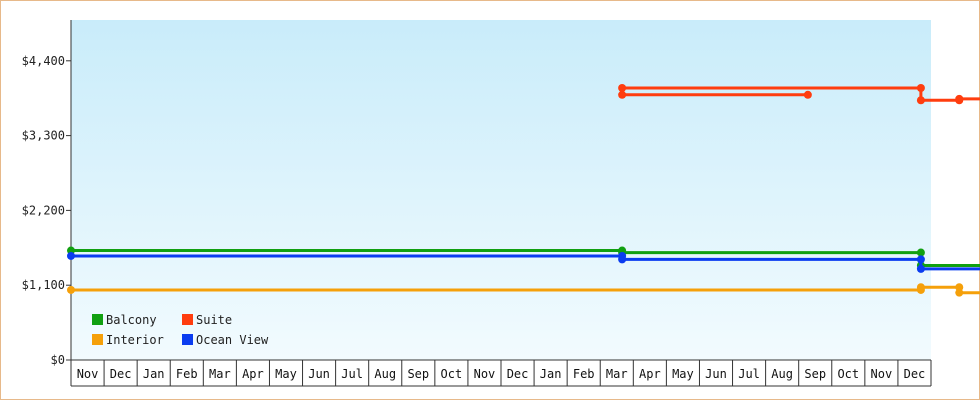  What do you see at coordinates (131, 320) in the screenshot?
I see `legend-entry: Balcony` at bounding box center [131, 320].